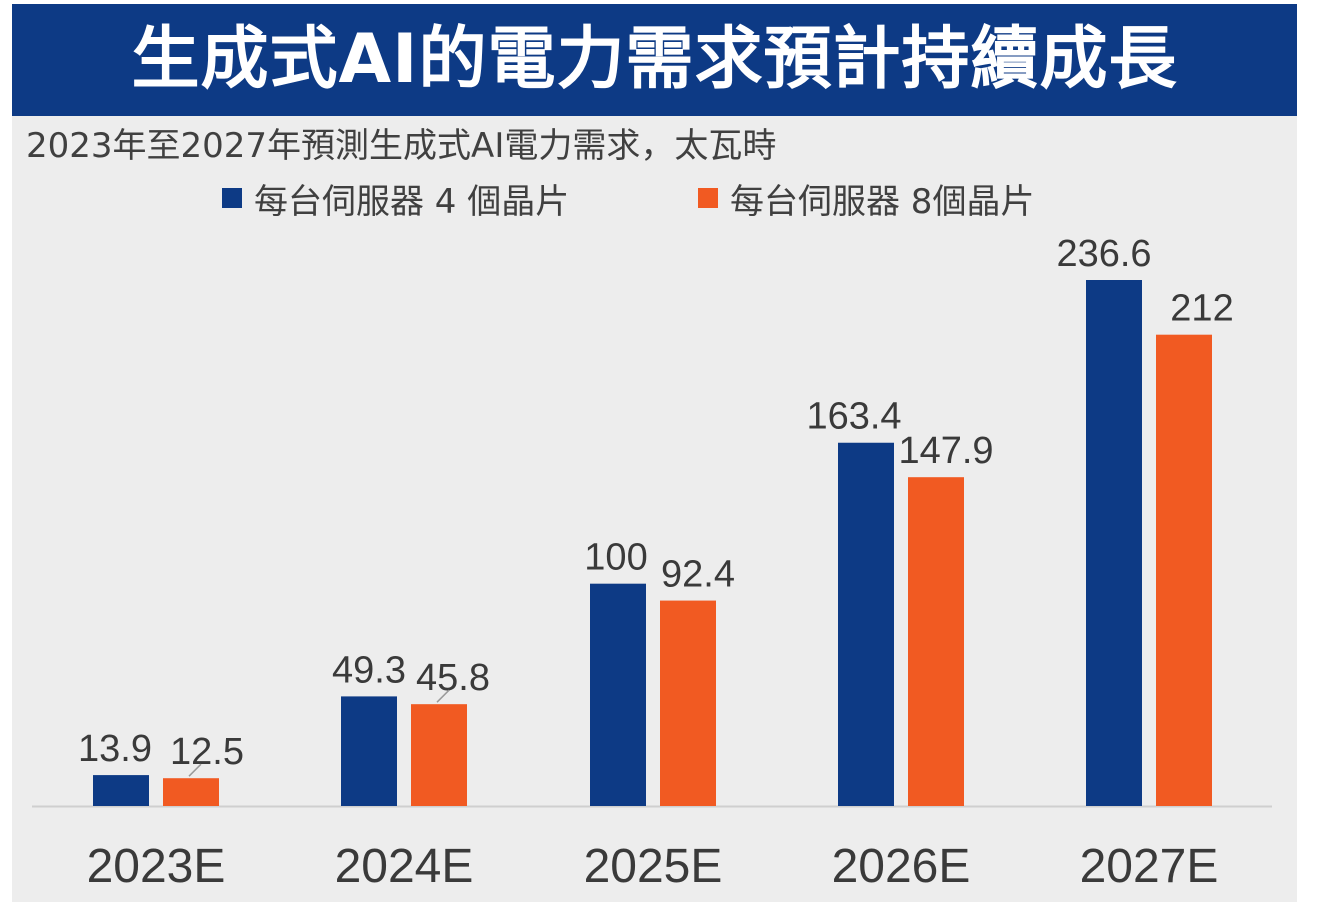 This screenshot has width=1336, height=910. Describe the element at coordinates (439, 755) in the screenshot. I see `bar-series-8-chips-2024E` at that location.